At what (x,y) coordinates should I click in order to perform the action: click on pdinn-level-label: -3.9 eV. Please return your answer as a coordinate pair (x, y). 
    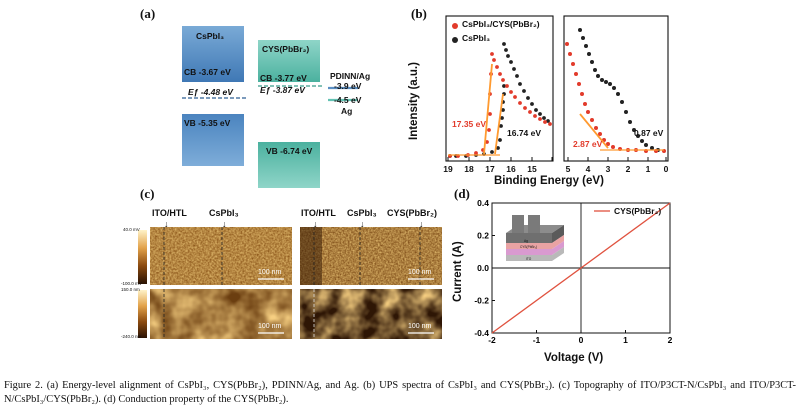
    Looking at the image, I should click on (348, 86).